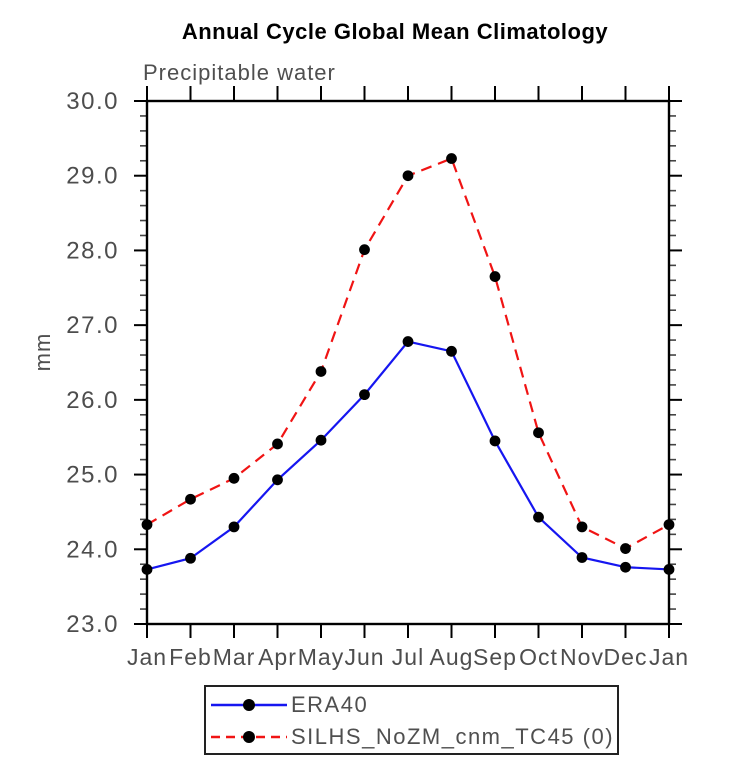 This screenshot has width=733, height=761. I want to click on y-tick-label: 29.0, so click(92, 176).